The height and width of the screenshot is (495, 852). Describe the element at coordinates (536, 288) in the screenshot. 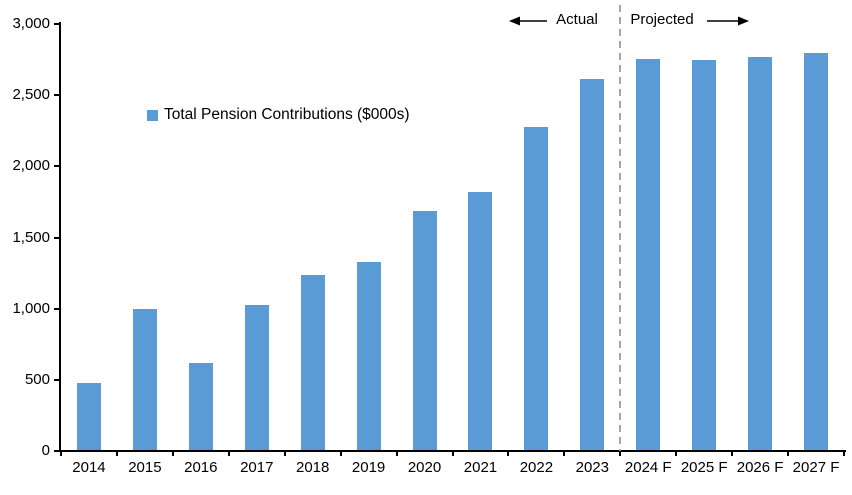

I see `bar-2022` at that location.